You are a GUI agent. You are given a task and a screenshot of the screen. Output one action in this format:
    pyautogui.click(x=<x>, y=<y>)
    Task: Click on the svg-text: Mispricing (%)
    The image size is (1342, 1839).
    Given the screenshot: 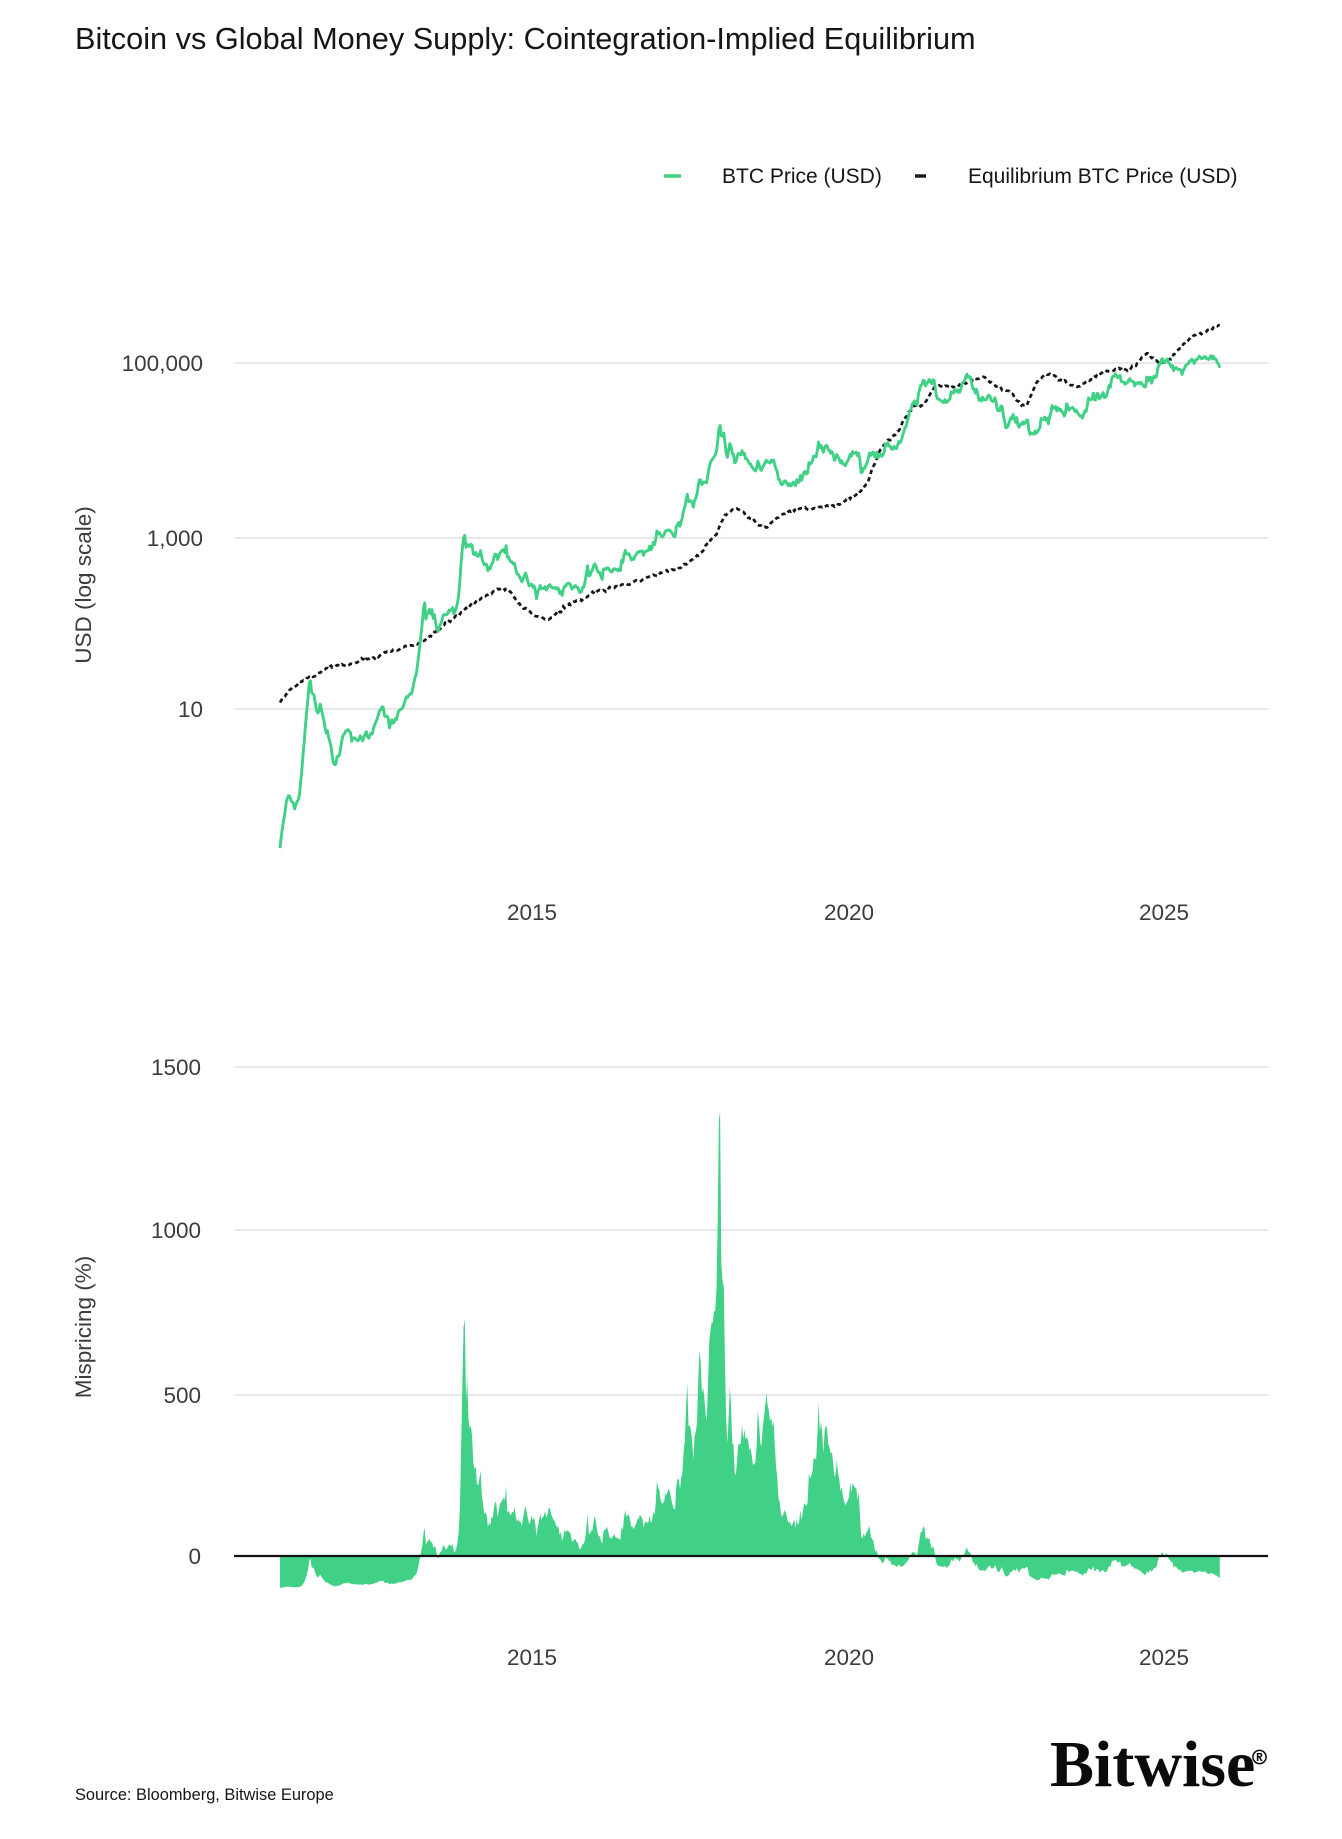 What is the action you would take?
    pyautogui.click(x=83, y=1327)
    